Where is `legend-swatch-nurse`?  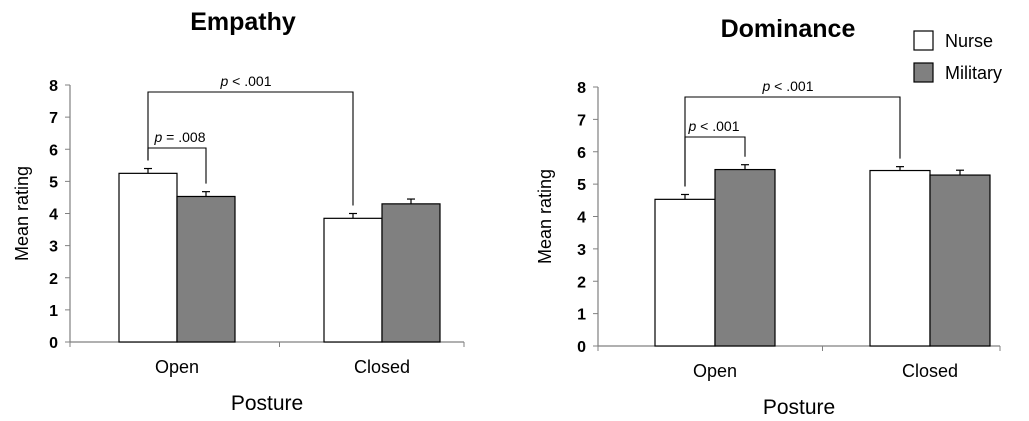
legend-swatch-nurse is located at coordinates (923, 40).